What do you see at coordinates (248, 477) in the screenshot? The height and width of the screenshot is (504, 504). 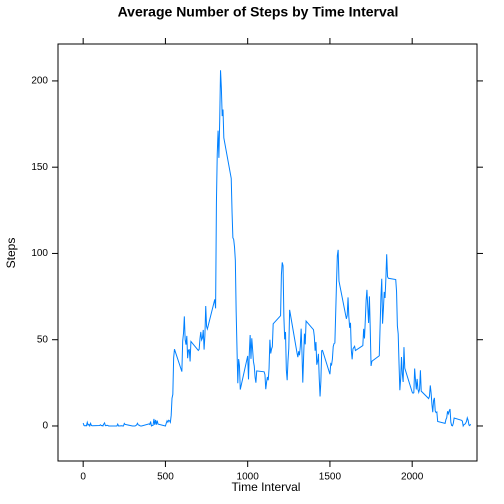 I see `x-tick-label: 1000` at bounding box center [248, 477].